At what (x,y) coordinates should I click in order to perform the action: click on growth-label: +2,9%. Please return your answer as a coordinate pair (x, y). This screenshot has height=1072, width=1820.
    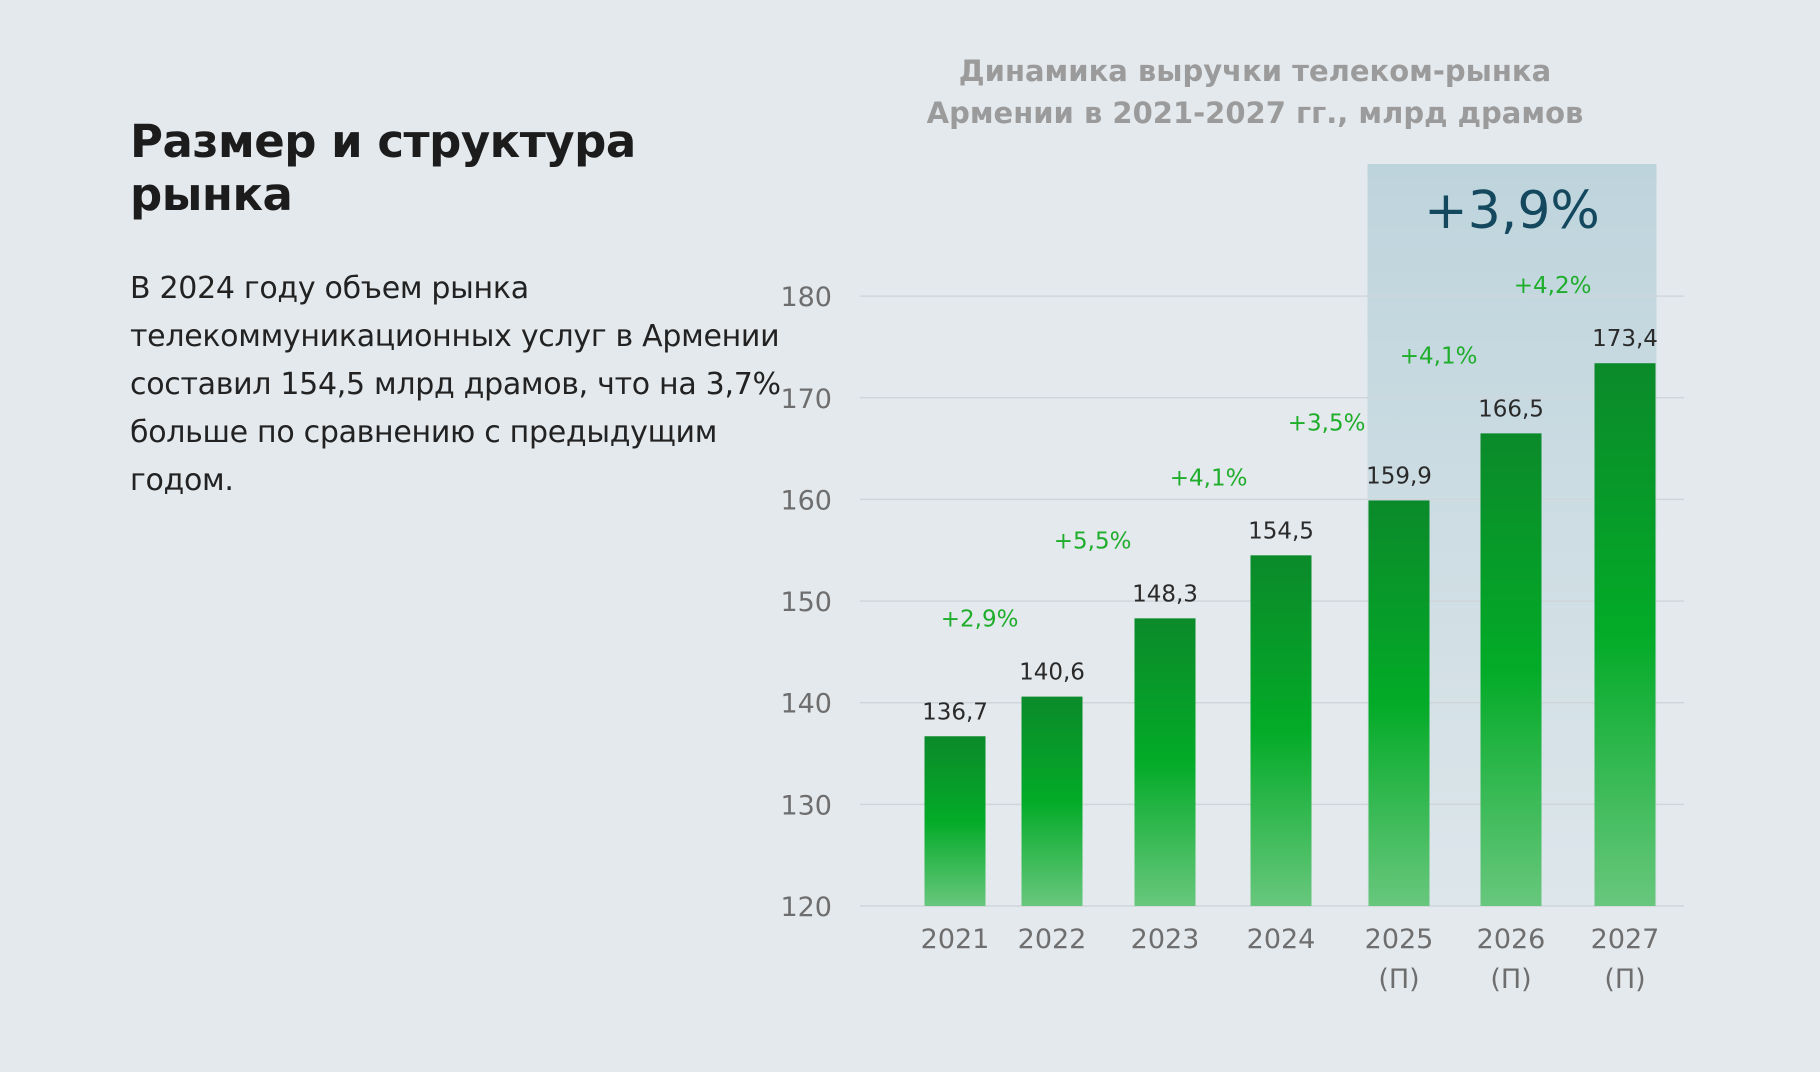
    Looking at the image, I should click on (980, 620).